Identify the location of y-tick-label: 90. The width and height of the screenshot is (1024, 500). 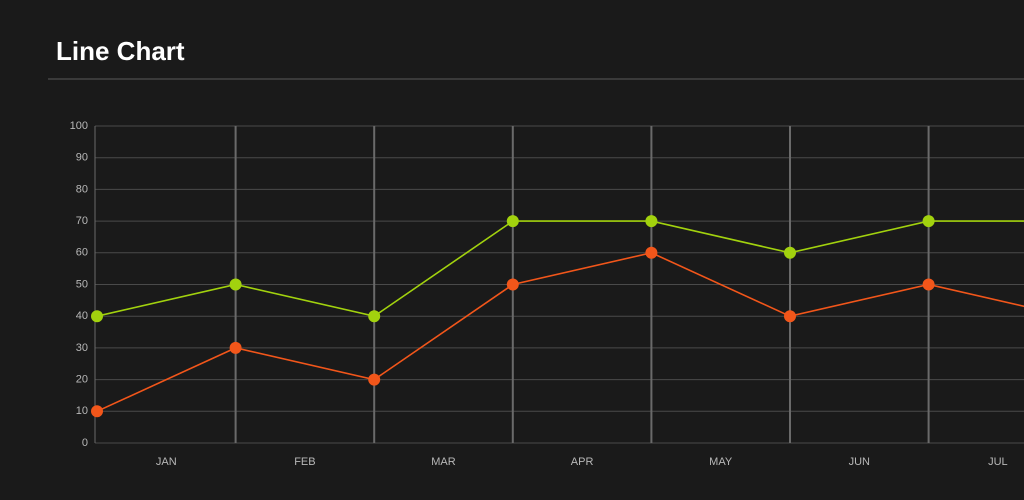
(82, 158).